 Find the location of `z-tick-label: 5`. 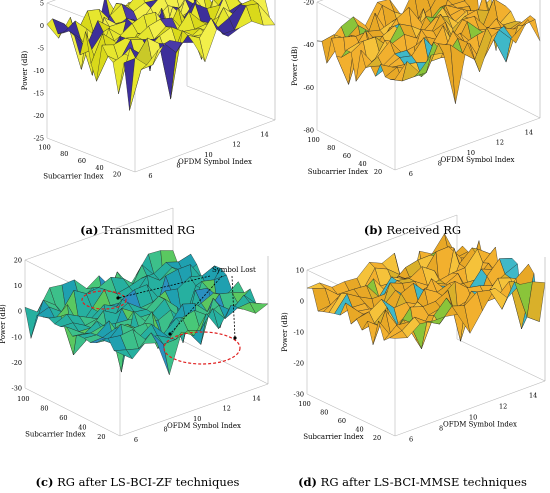

z-tick-label: 5 is located at coordinates (42, 4).